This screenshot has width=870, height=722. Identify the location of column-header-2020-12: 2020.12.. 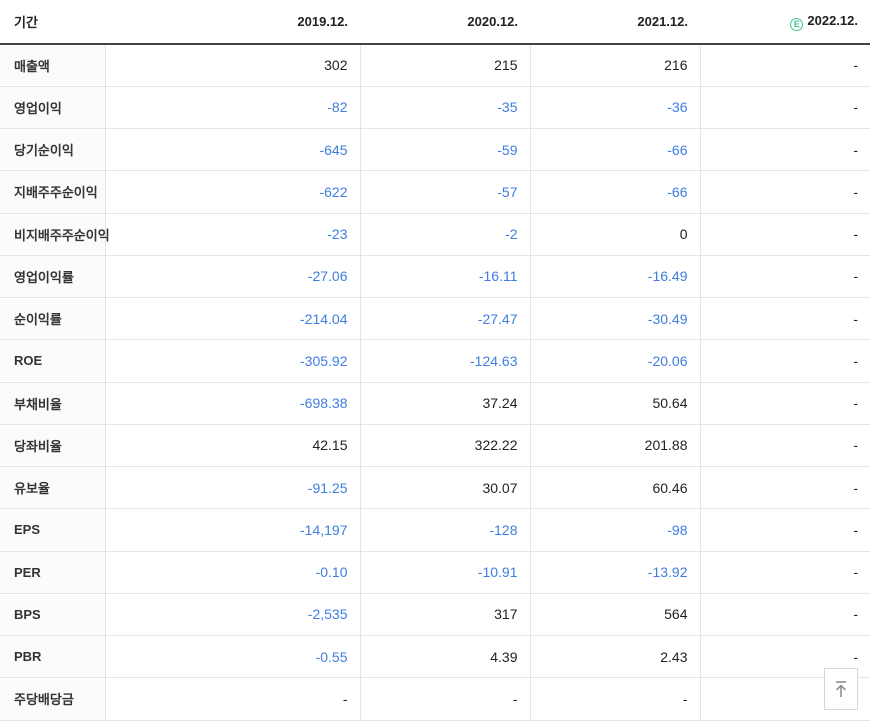
(445, 22).